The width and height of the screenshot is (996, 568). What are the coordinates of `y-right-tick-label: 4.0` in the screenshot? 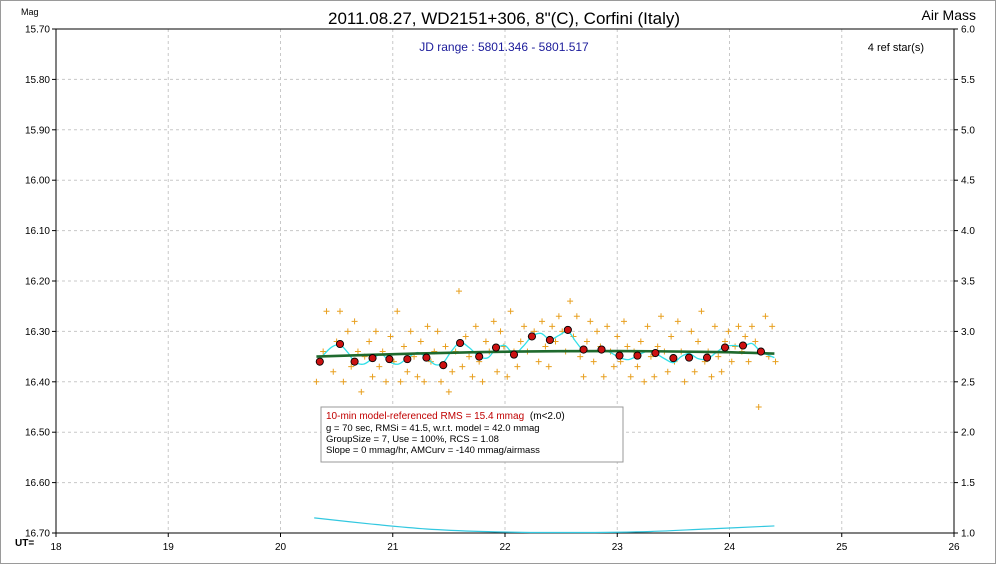 It's located at (968, 231).